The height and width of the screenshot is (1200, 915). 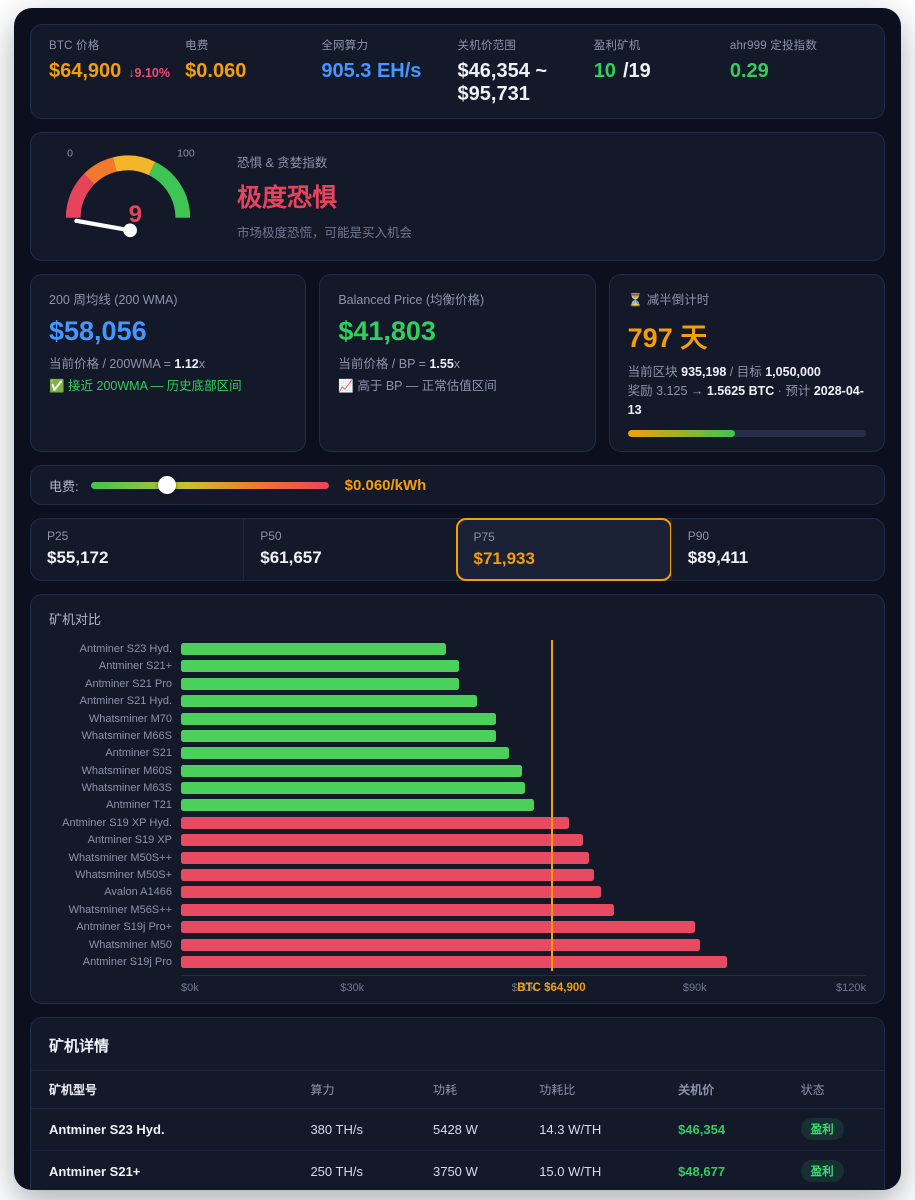 I want to click on axis-tick: $90k, so click(x=694, y=987).